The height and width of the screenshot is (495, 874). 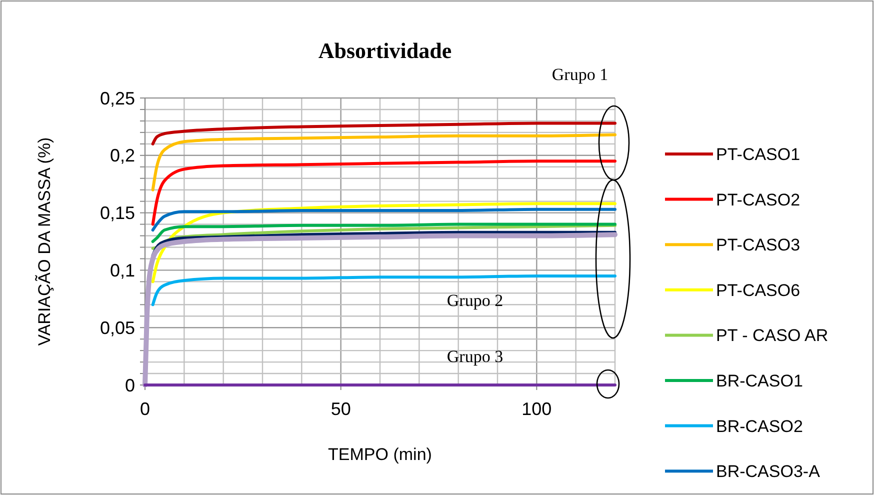 What do you see at coordinates (122, 270) in the screenshot?
I see `y-tick-label: 0,1` at bounding box center [122, 270].